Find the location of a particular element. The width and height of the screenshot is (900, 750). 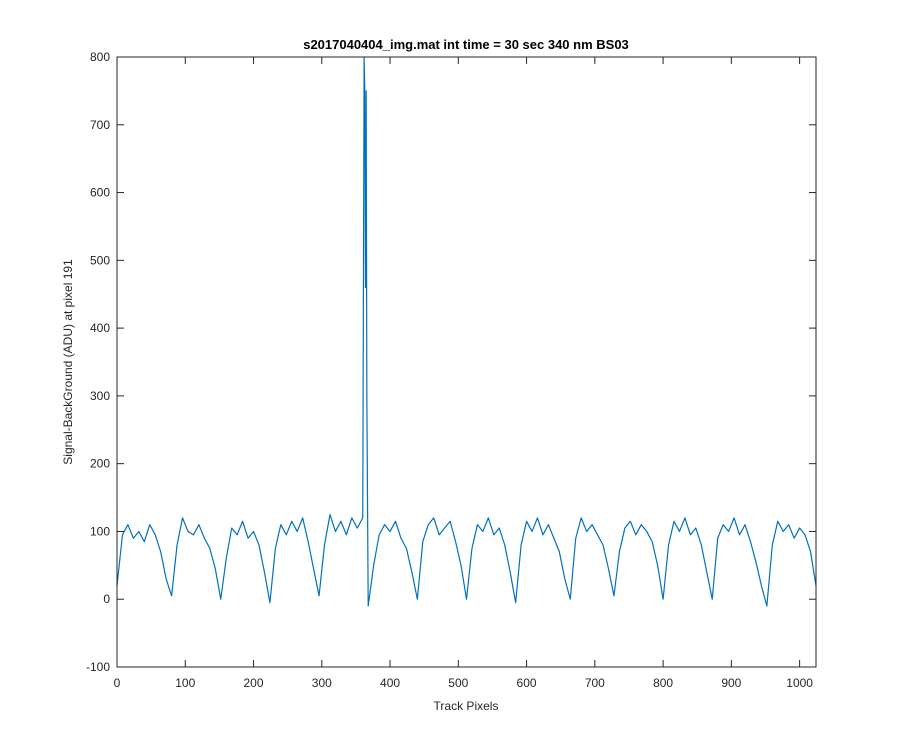

x-tick-label: 800 is located at coordinates (663, 683).